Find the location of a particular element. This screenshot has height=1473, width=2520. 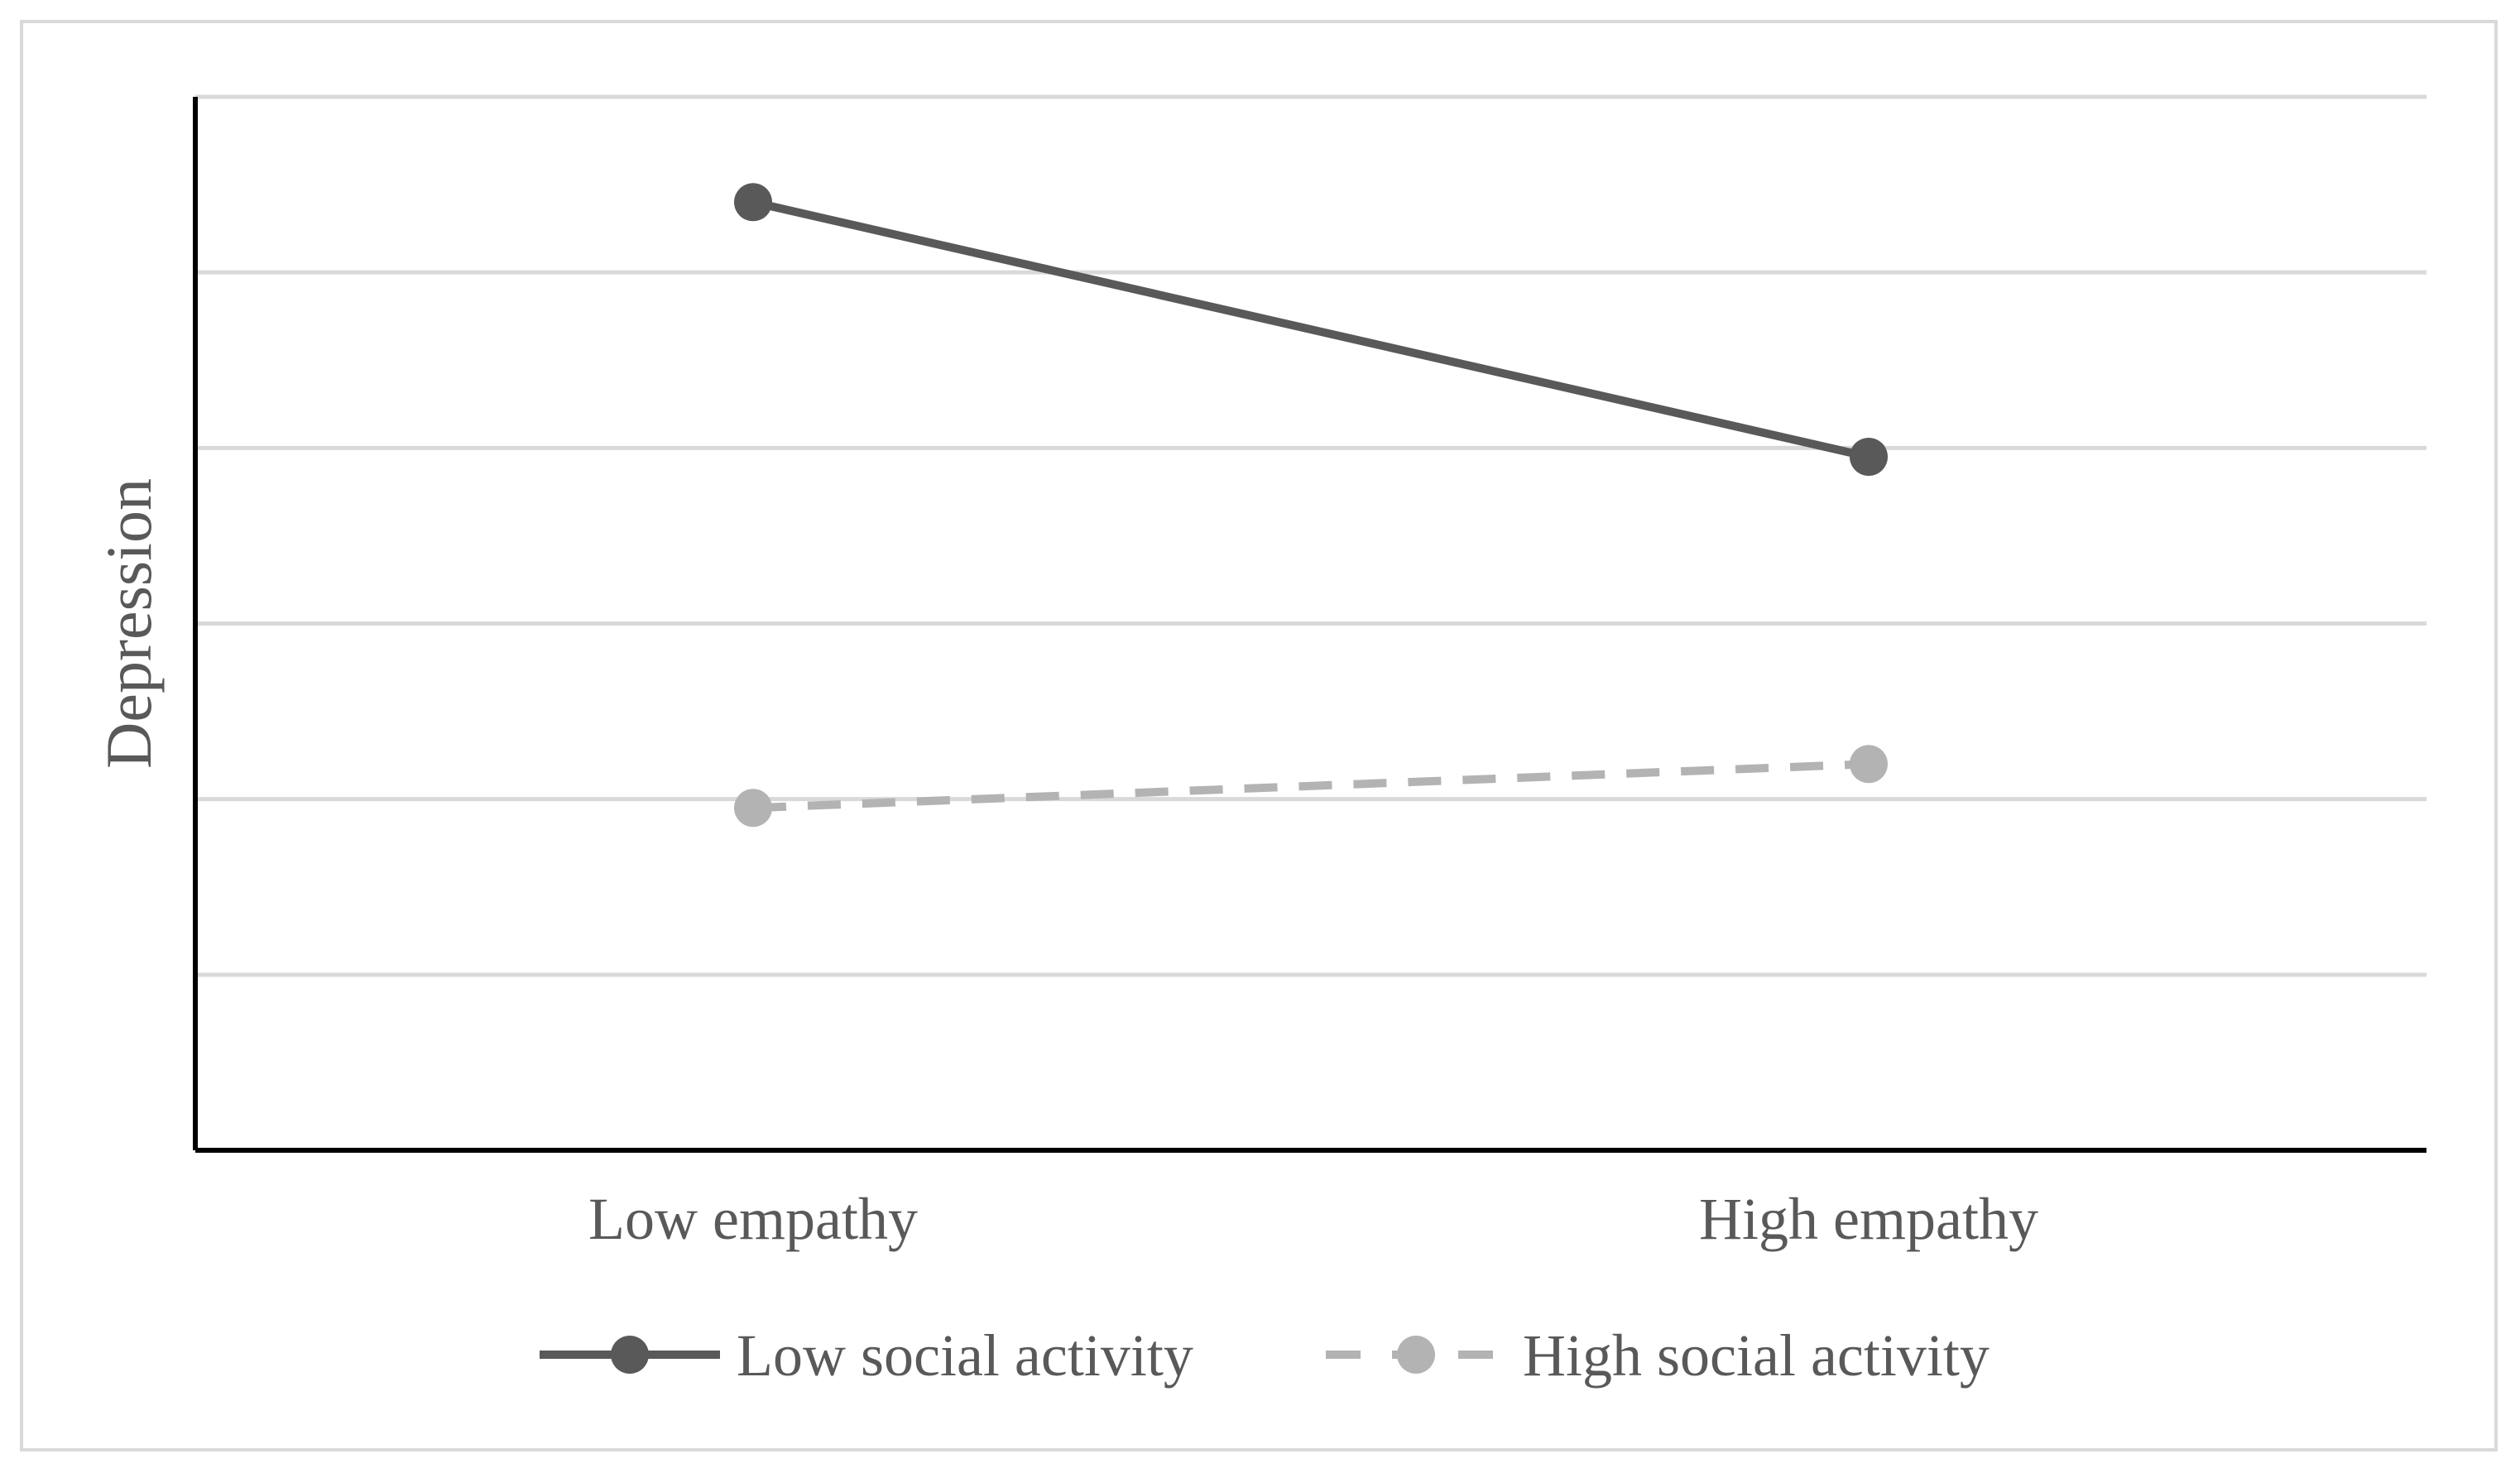

legend-item: Low social activity is located at coordinates (866, 1355).